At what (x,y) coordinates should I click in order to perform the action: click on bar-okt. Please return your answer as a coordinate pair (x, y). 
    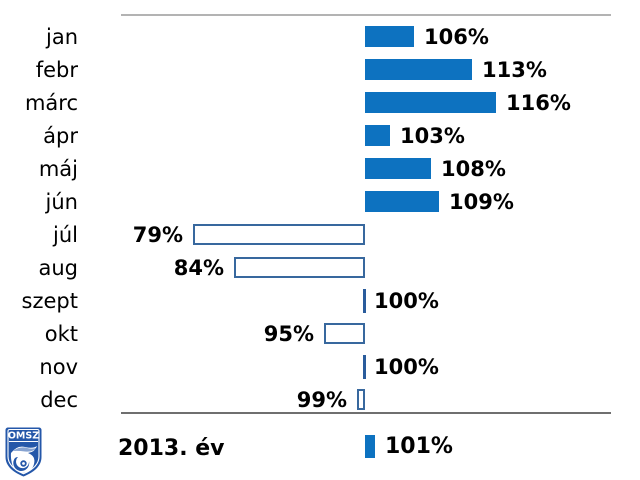
    Looking at the image, I should click on (344, 333).